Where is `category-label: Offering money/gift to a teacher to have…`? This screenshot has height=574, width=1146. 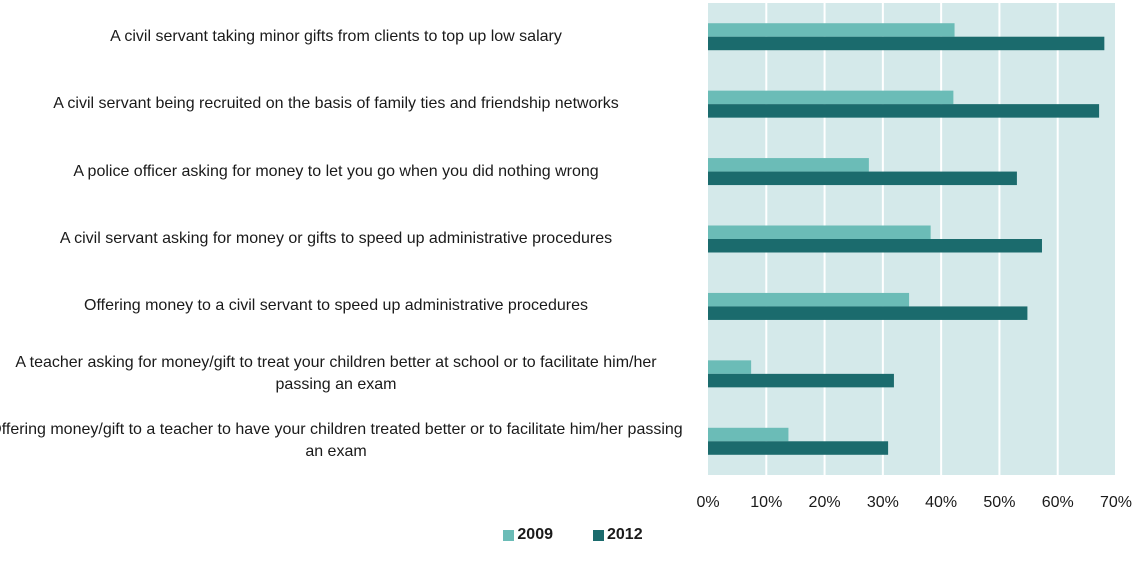
category-label: Offering money/gift to a teacher to have… is located at coordinates (341, 441).